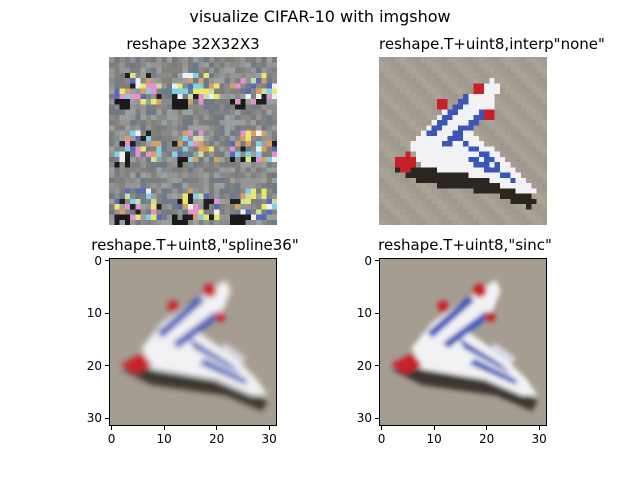 The width and height of the screenshot is (640, 480). What do you see at coordinates (193, 141) in the screenshot?
I see `image-raw-reshape` at bounding box center [193, 141].